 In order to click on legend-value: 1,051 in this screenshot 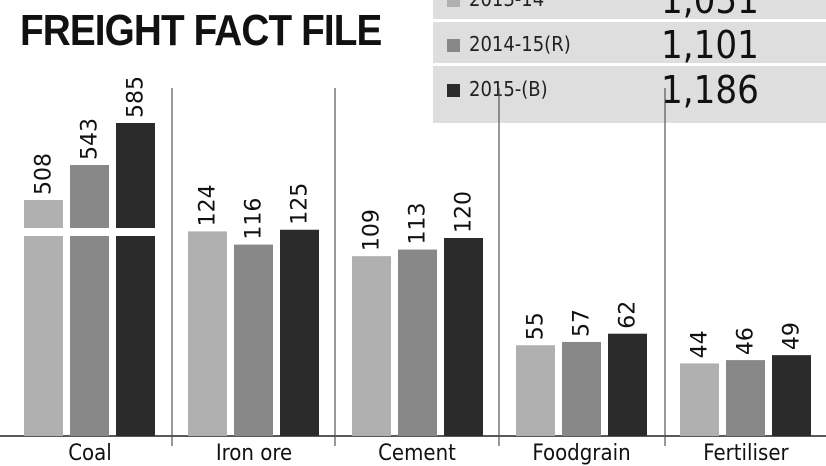, I will do `click(710, 11)`.